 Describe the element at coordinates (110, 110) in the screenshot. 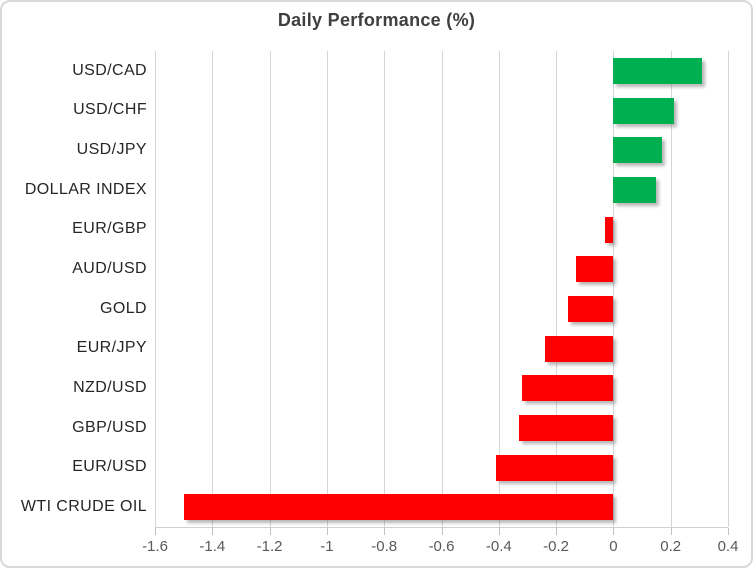

I see `category-label: USD/CHF` at that location.